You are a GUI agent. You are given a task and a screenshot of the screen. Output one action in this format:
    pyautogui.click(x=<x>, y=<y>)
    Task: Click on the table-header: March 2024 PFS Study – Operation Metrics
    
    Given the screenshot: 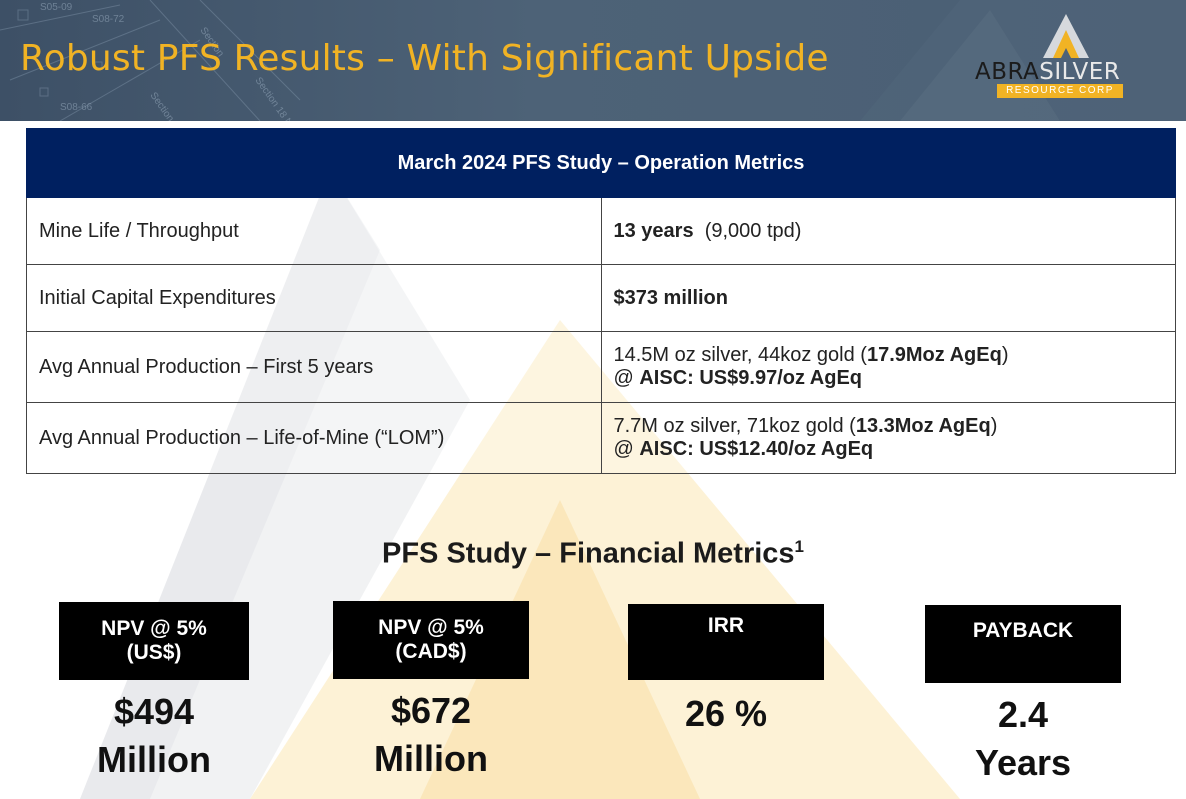 What is the action you would take?
    pyautogui.click(x=601, y=163)
    